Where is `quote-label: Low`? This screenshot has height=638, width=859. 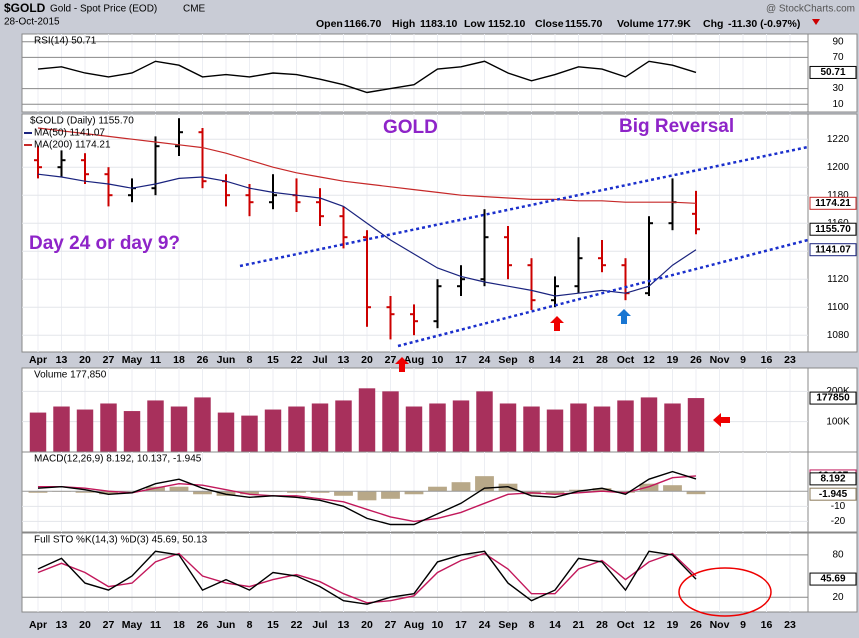 quote-label: Low is located at coordinates (475, 24).